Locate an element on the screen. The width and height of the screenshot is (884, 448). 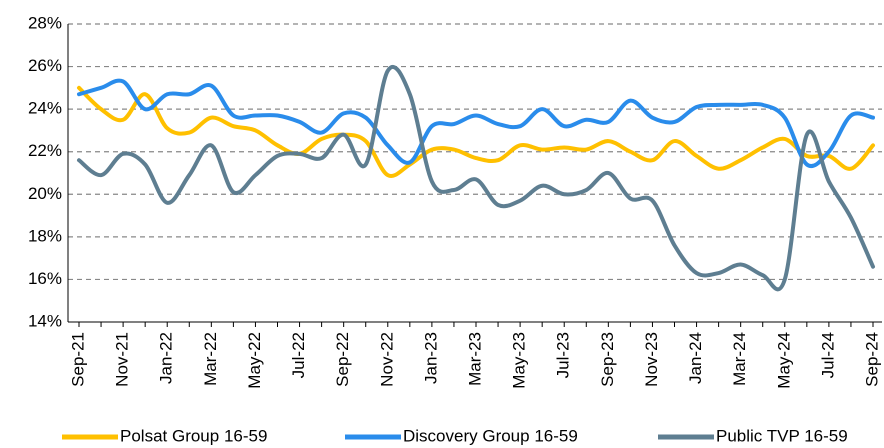
x-tick-label: May-22 is located at coordinates (254, 360).